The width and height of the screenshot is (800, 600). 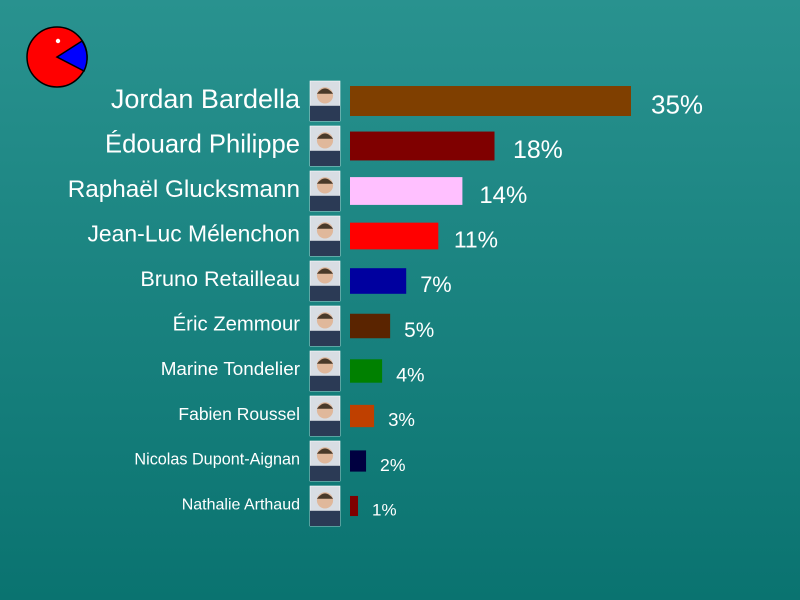 I want to click on candidate-name: Jean-Luc Mélenchon, so click(x=193, y=234).